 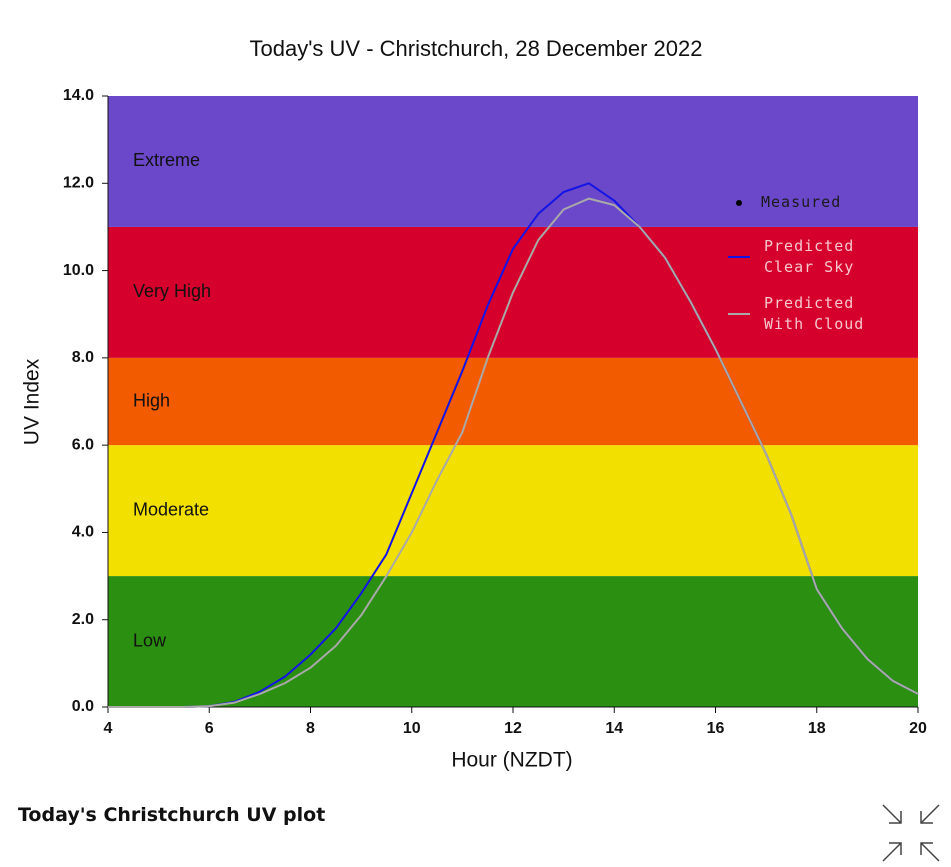 I want to click on x-tick-label: 10, so click(x=412, y=728).